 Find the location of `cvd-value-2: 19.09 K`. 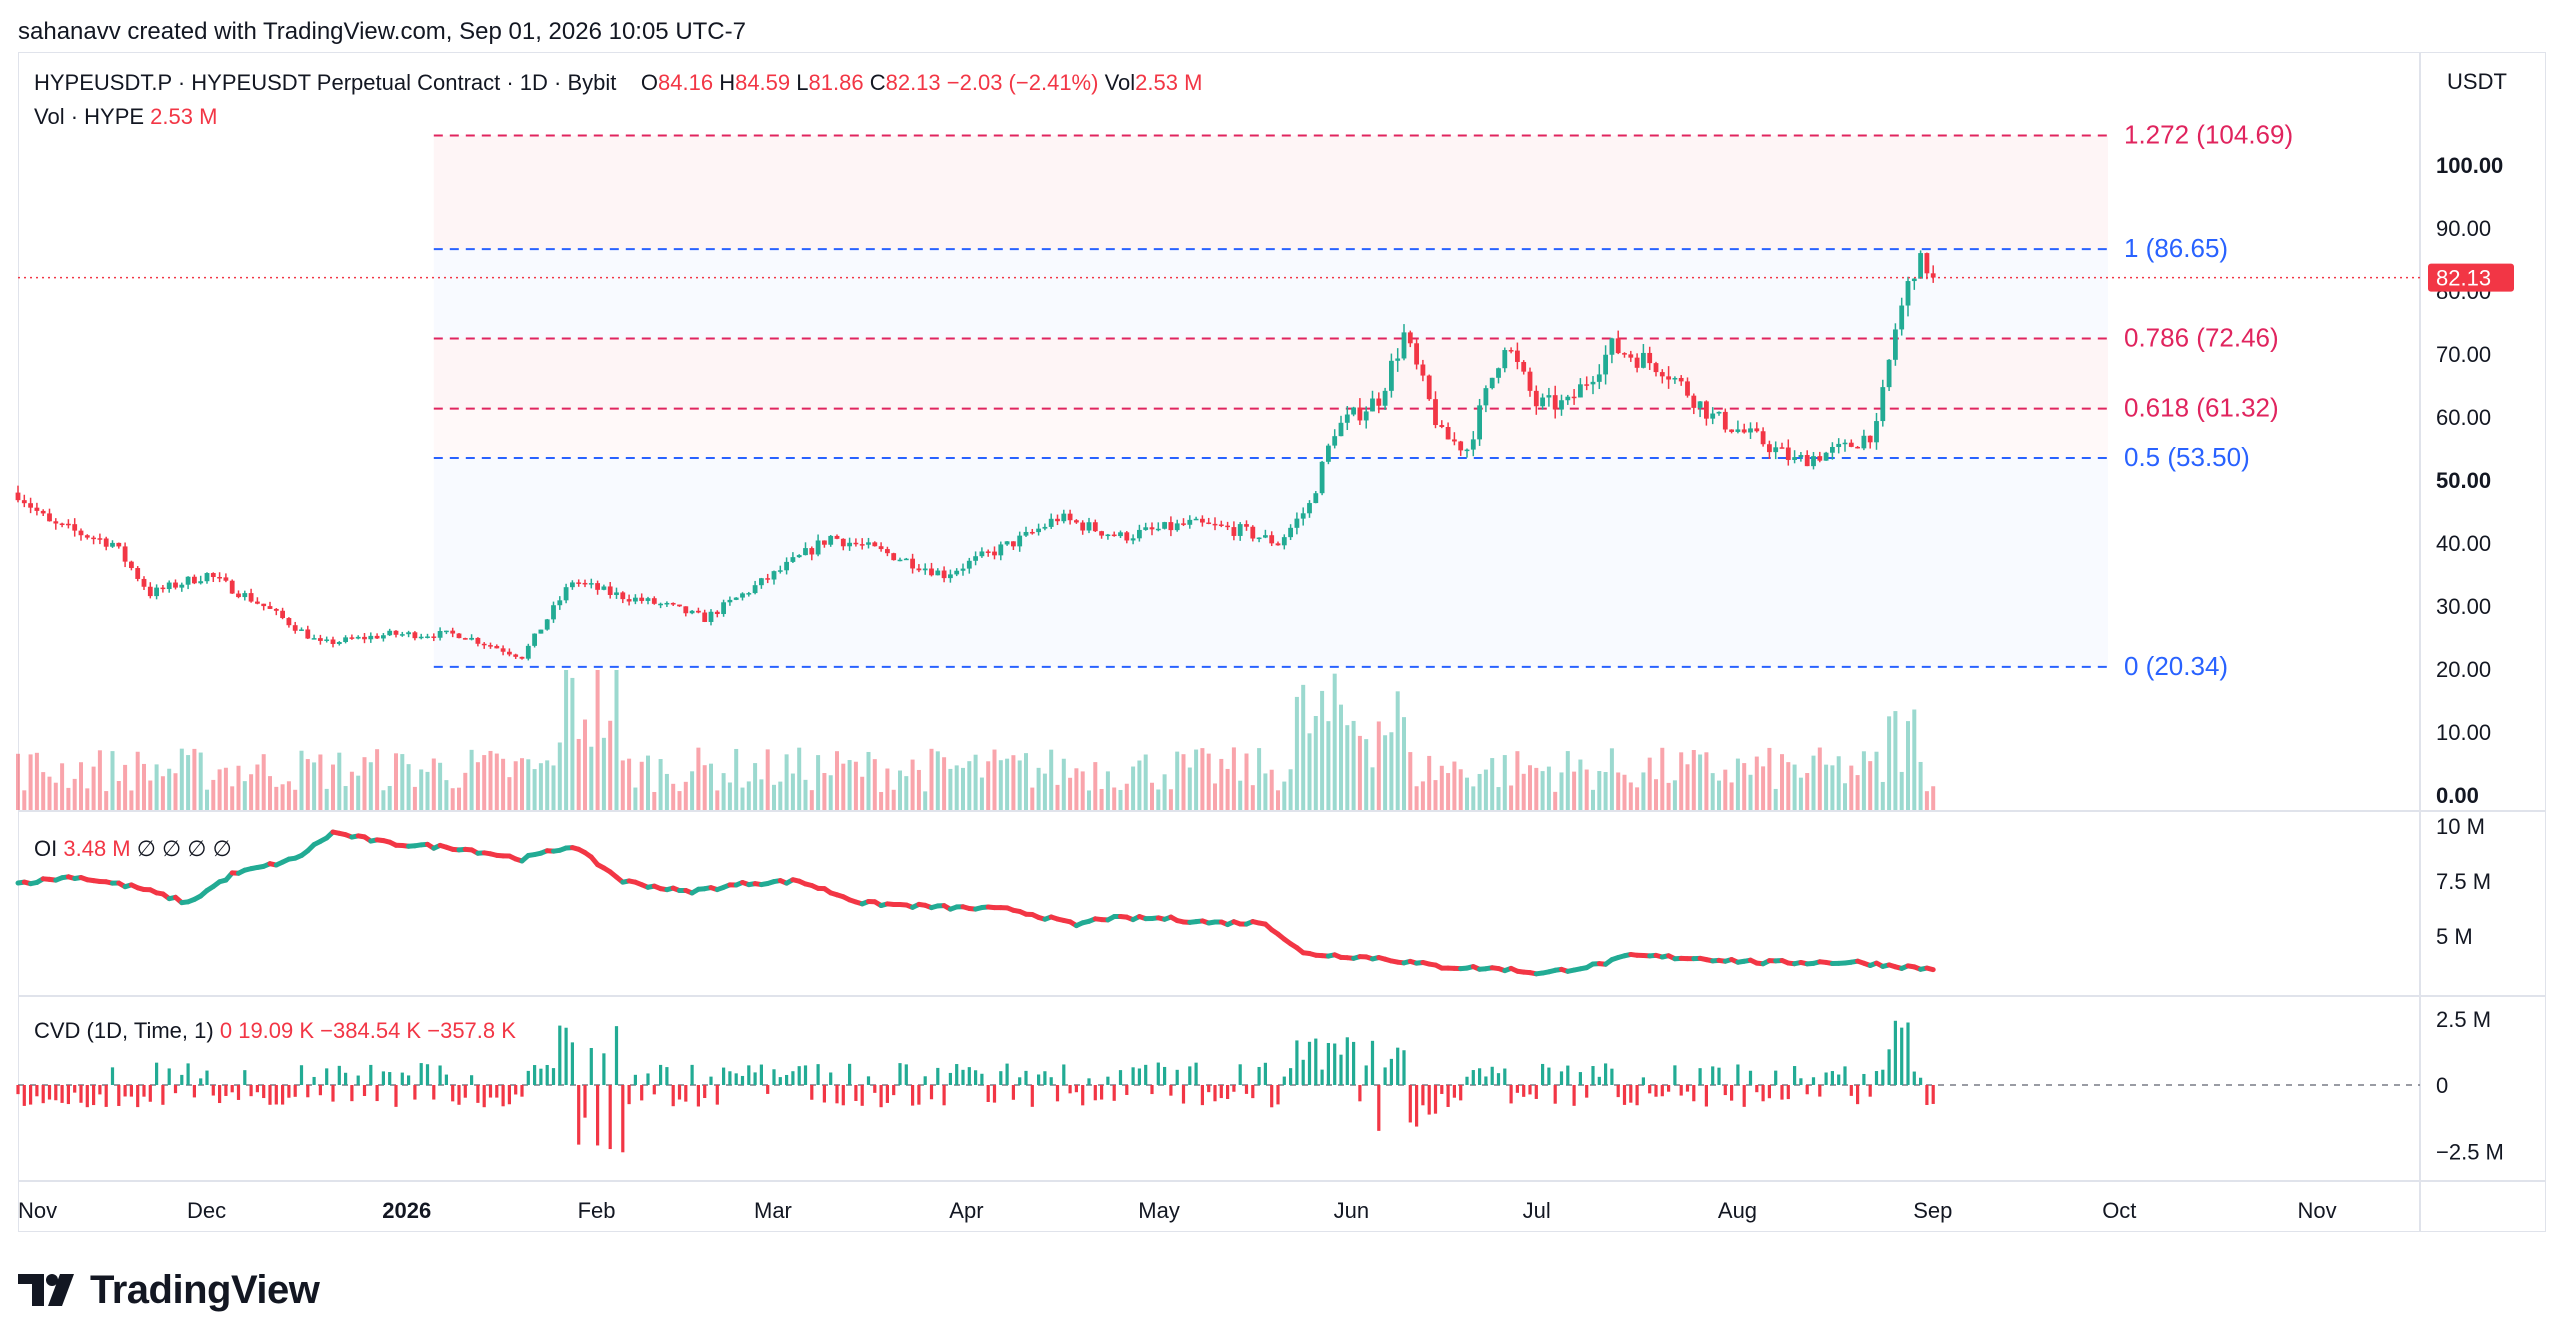

cvd-value-2: 19.09 K is located at coordinates (276, 1030).